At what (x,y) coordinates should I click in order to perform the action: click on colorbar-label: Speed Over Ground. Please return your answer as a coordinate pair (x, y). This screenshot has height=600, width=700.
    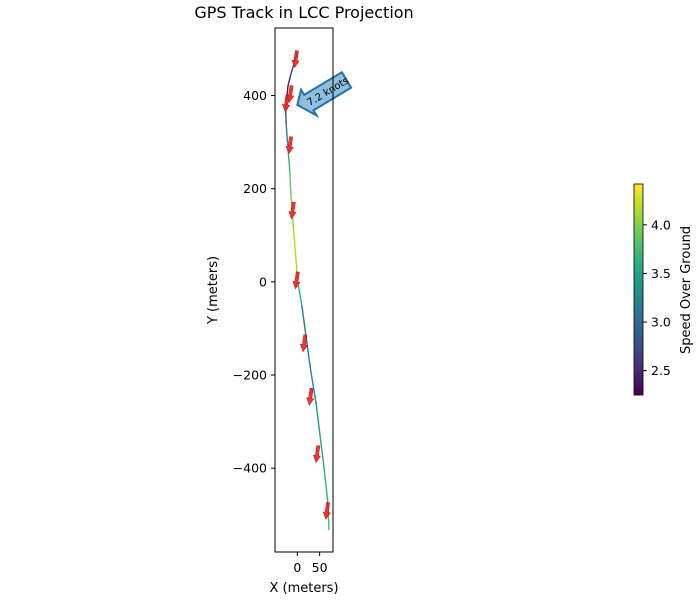
    Looking at the image, I should click on (686, 290).